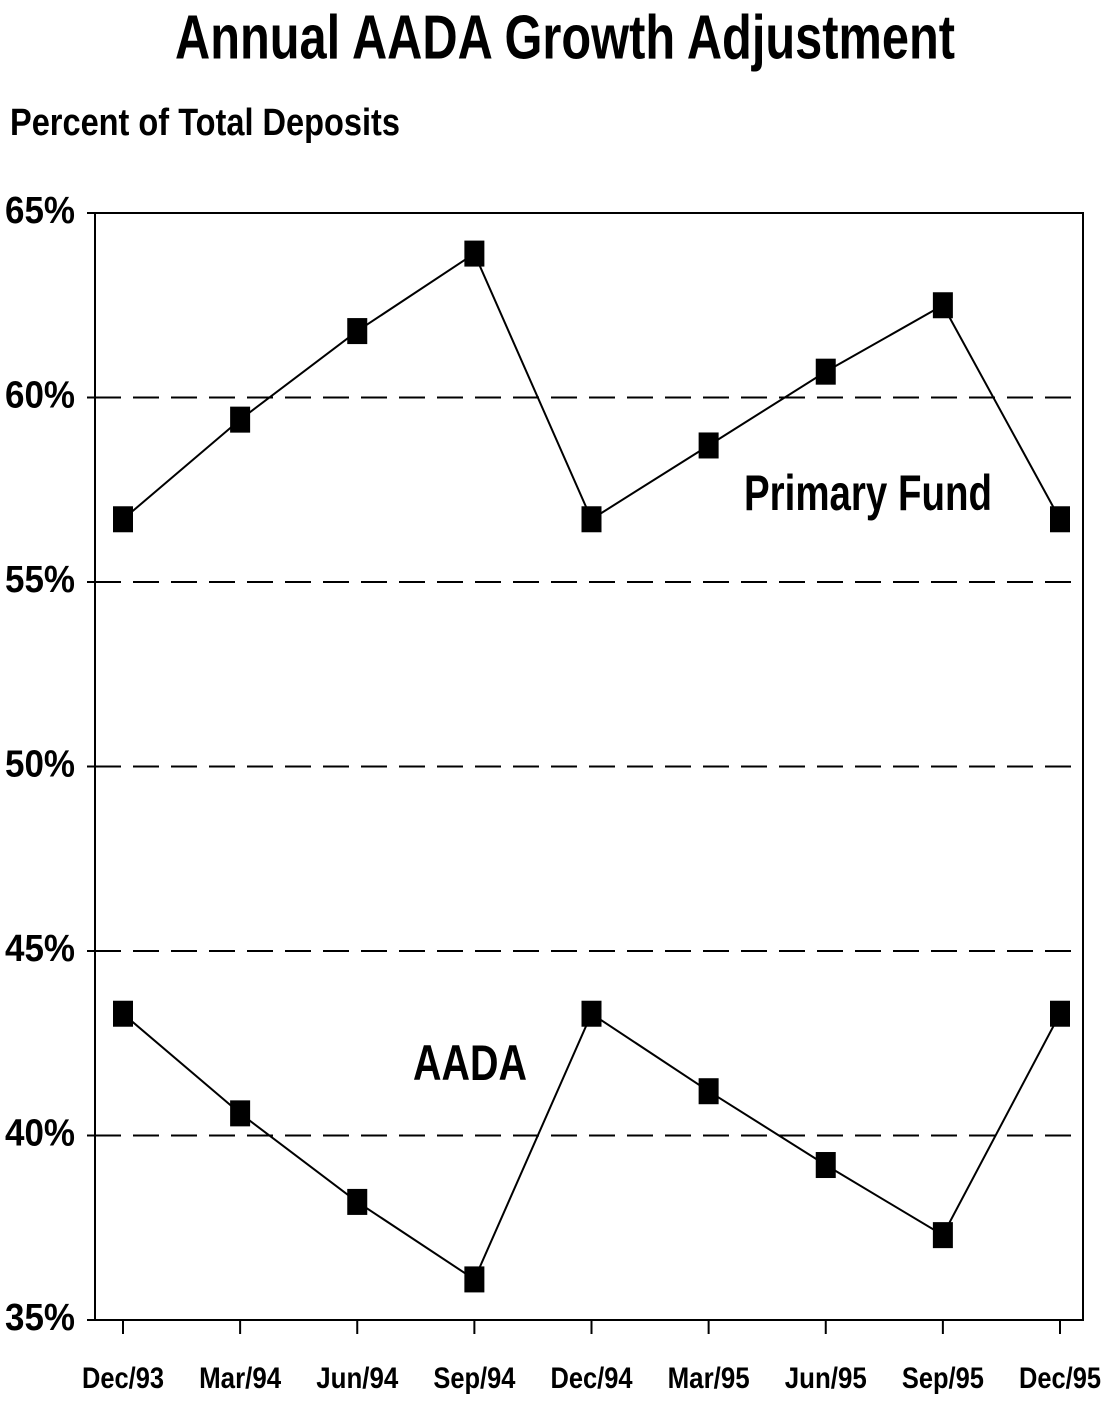  Describe the element at coordinates (40, 396) in the screenshot. I see `y-tick-label: 60%` at that location.